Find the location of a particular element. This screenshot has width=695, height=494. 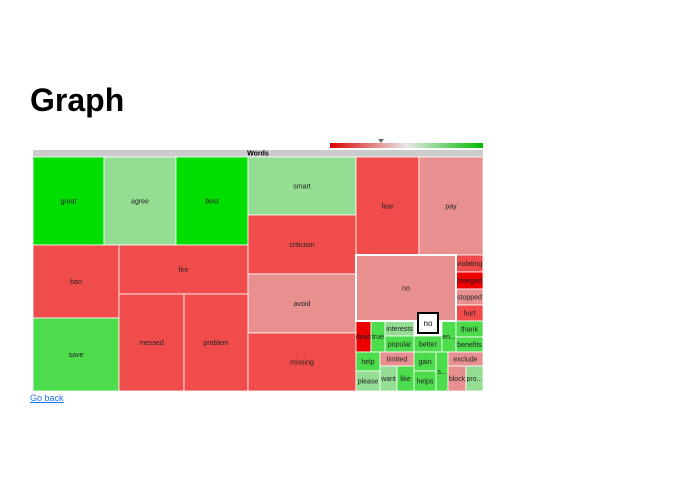

treemap-cell-label: no is located at coordinates (406, 289).